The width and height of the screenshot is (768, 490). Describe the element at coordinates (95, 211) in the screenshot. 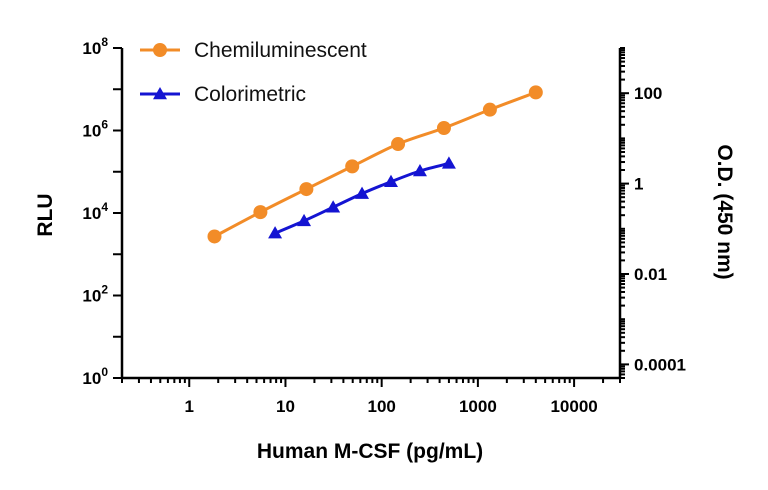

I see `y-left-tick-label: 10⁴` at that location.